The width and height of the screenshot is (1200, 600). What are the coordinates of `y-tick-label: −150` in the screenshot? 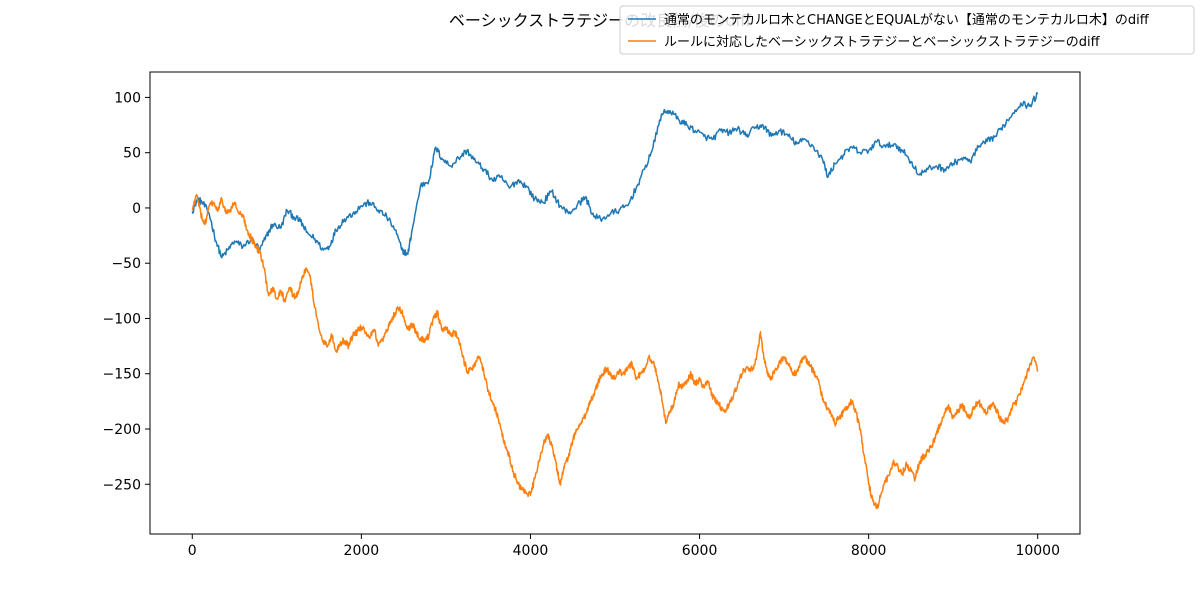 It's located at (122, 375).